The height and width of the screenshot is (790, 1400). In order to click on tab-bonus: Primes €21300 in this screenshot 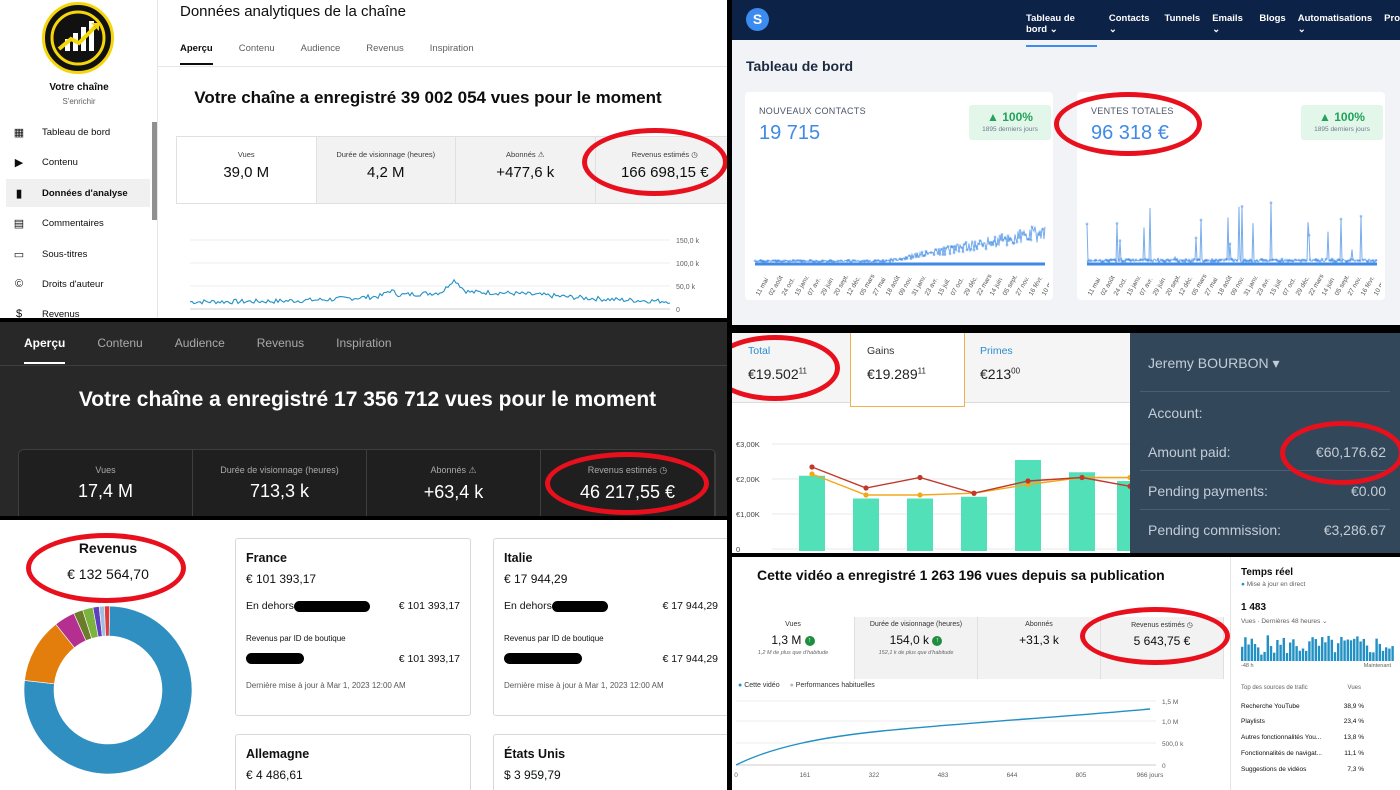, I will do `click(1000, 363)`.